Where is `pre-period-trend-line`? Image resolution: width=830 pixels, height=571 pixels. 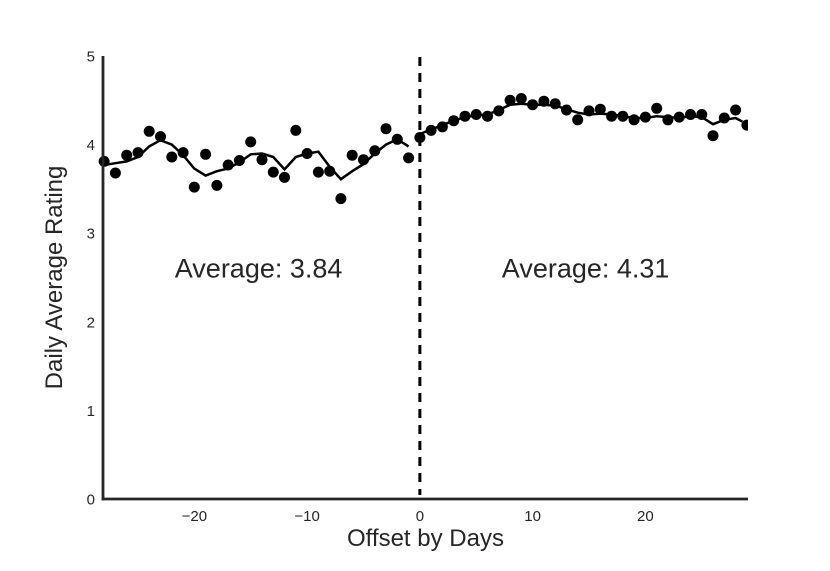
pre-period-trend-line is located at coordinates (256, 159).